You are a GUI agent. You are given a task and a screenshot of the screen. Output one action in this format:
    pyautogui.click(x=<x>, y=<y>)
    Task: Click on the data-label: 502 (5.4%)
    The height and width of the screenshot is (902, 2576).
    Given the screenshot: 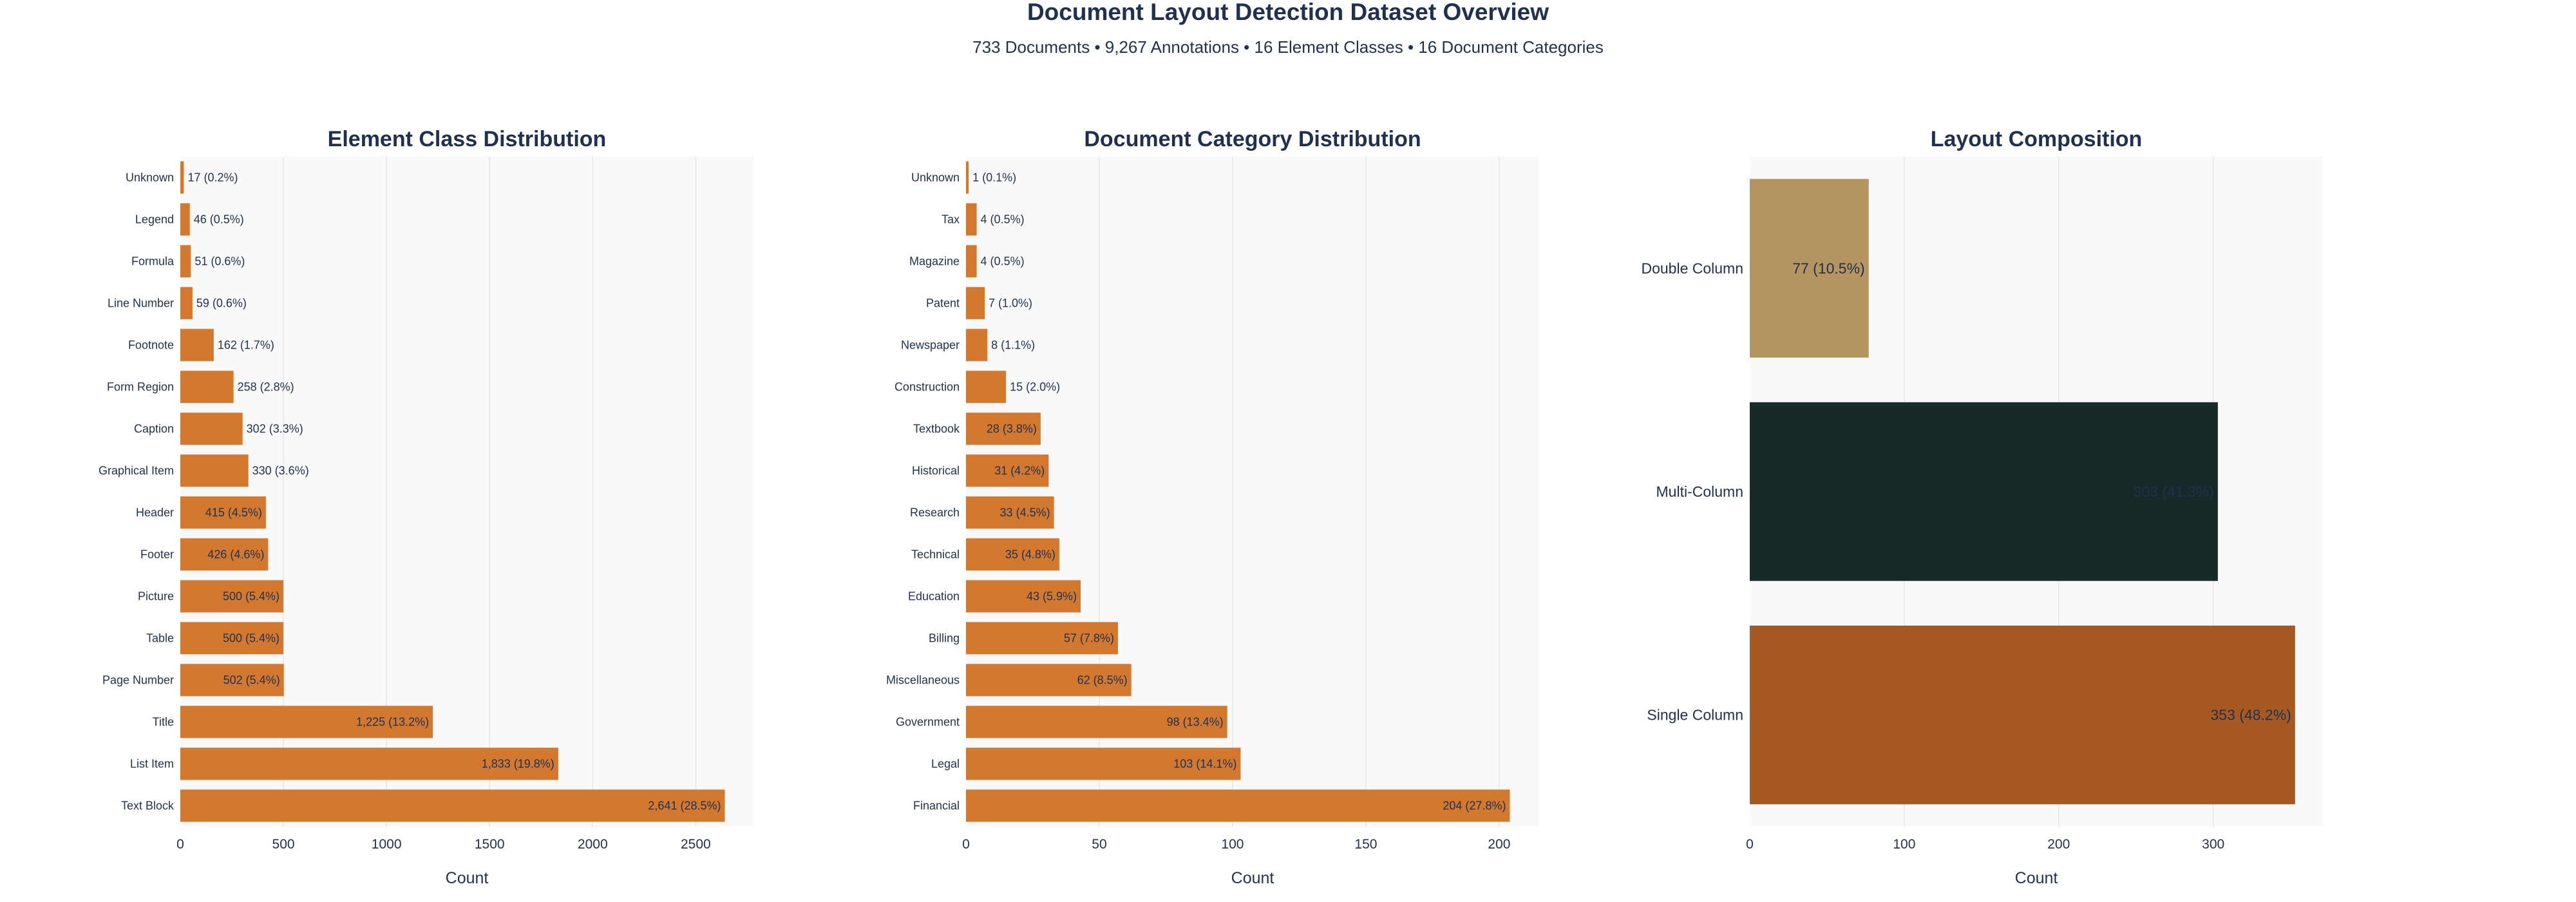 What is the action you would take?
    pyautogui.click(x=251, y=680)
    